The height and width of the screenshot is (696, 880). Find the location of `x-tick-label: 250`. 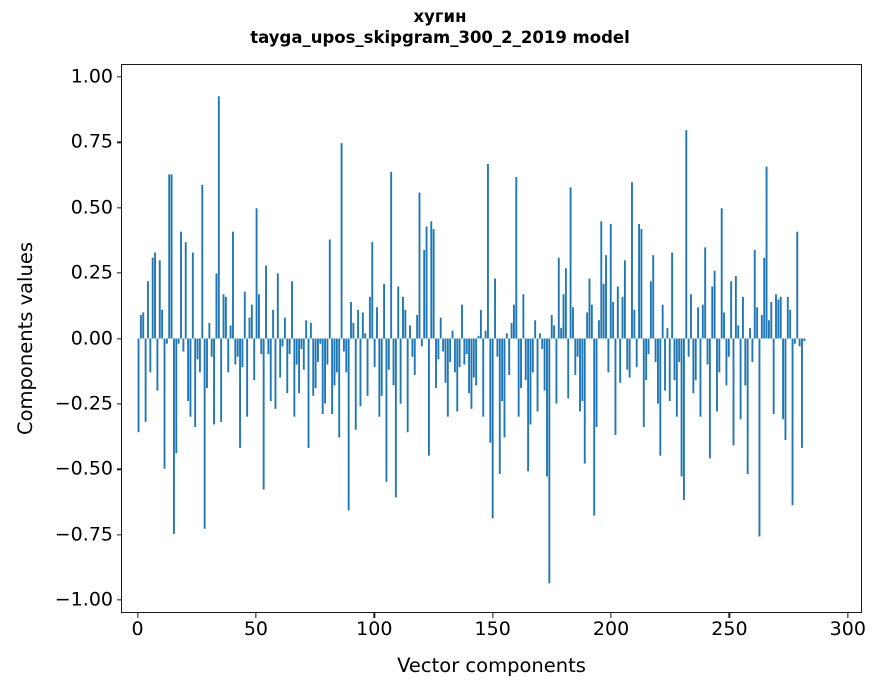

x-tick-label: 250 is located at coordinates (729, 629).